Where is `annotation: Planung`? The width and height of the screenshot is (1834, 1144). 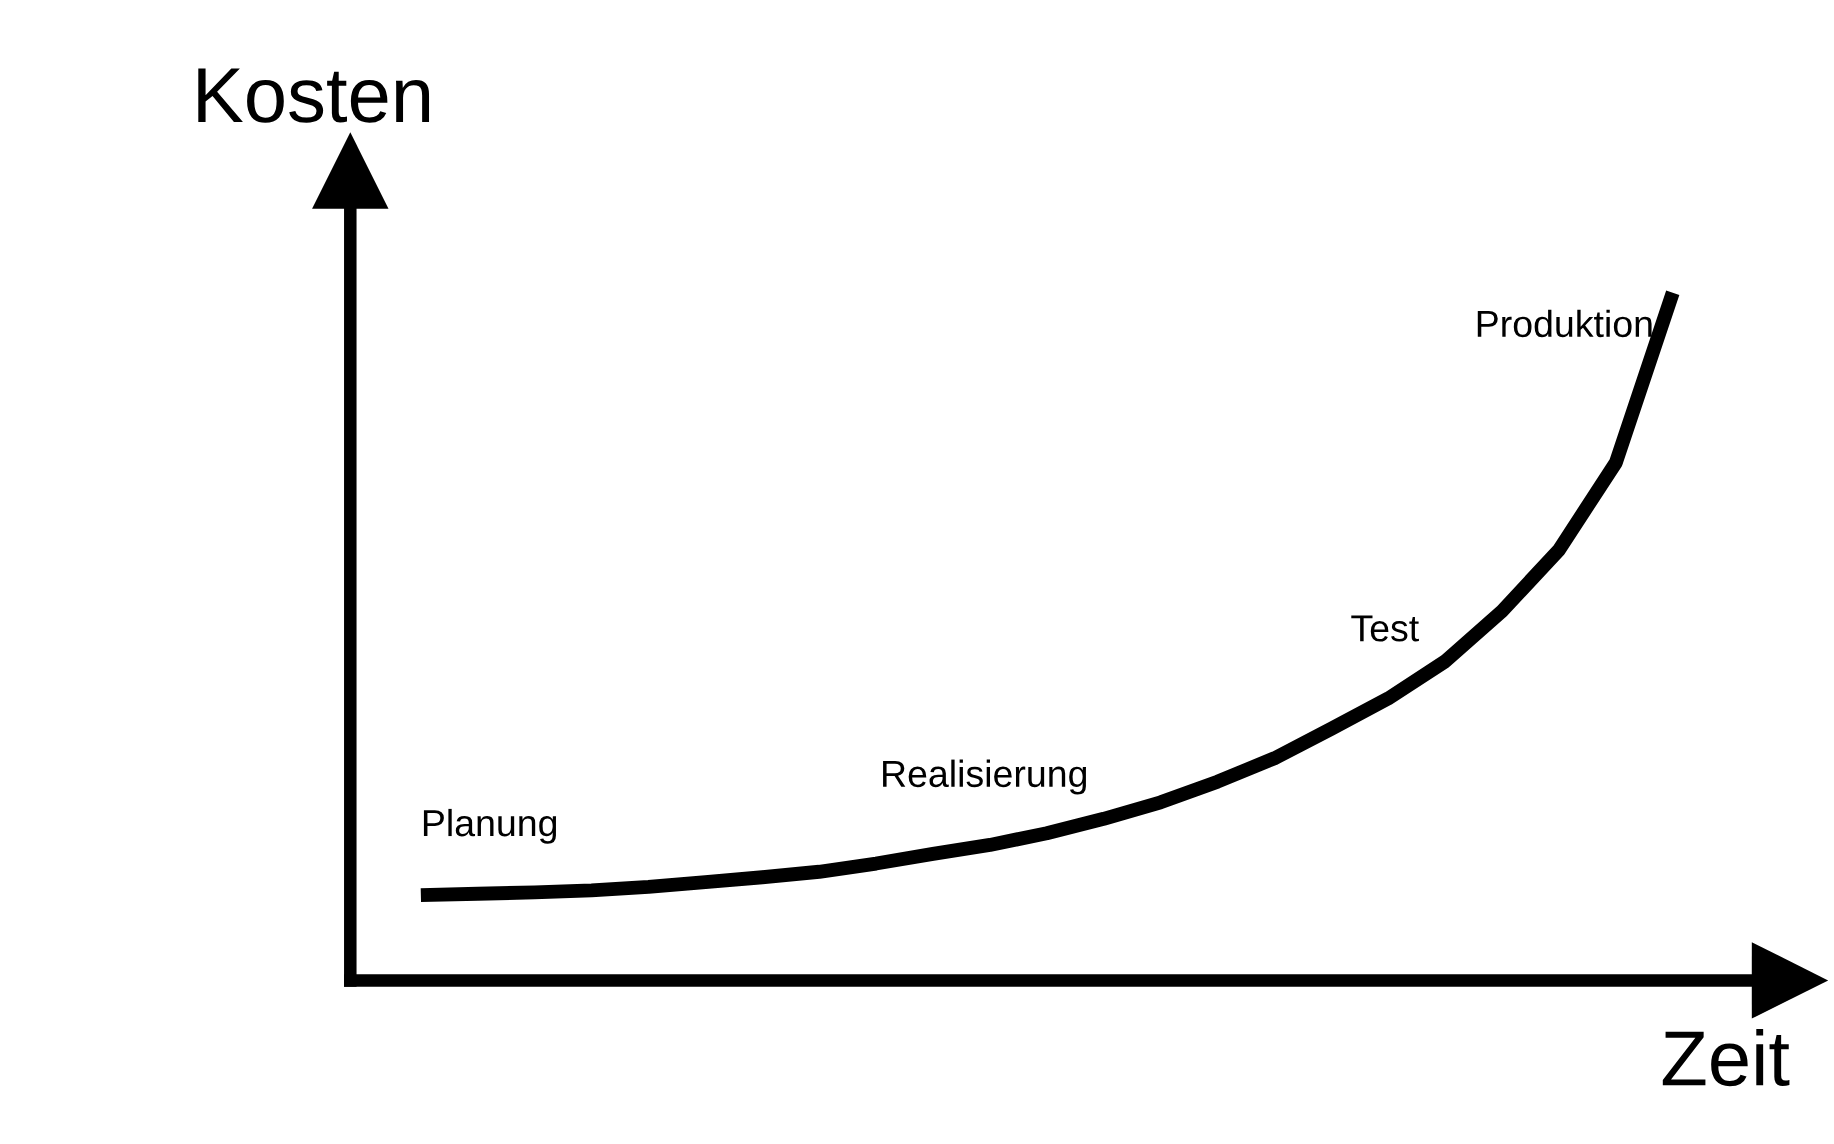
annotation: Planung is located at coordinates (490, 826).